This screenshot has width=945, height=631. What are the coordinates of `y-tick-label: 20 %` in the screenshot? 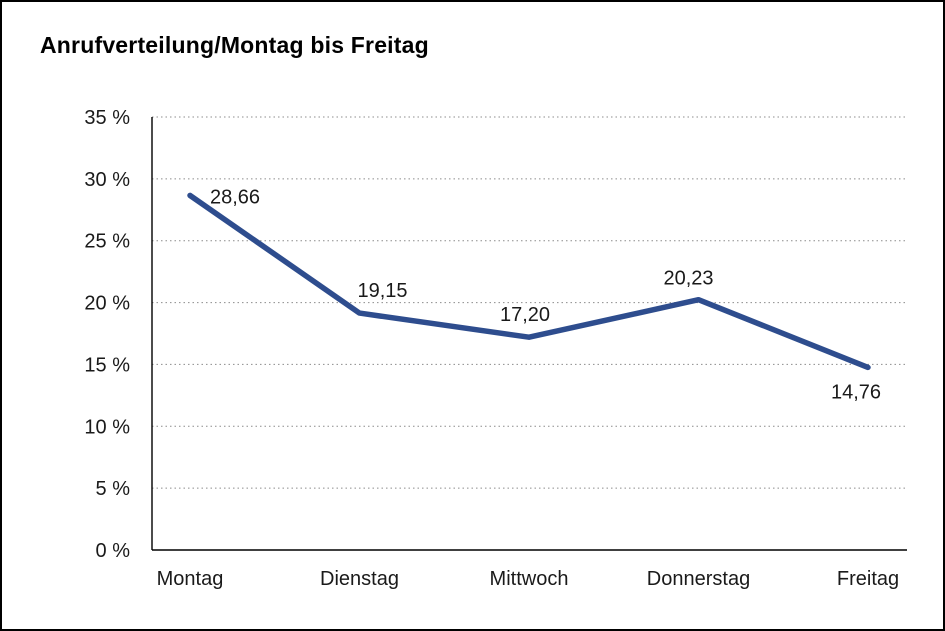 It's located at (107, 304).